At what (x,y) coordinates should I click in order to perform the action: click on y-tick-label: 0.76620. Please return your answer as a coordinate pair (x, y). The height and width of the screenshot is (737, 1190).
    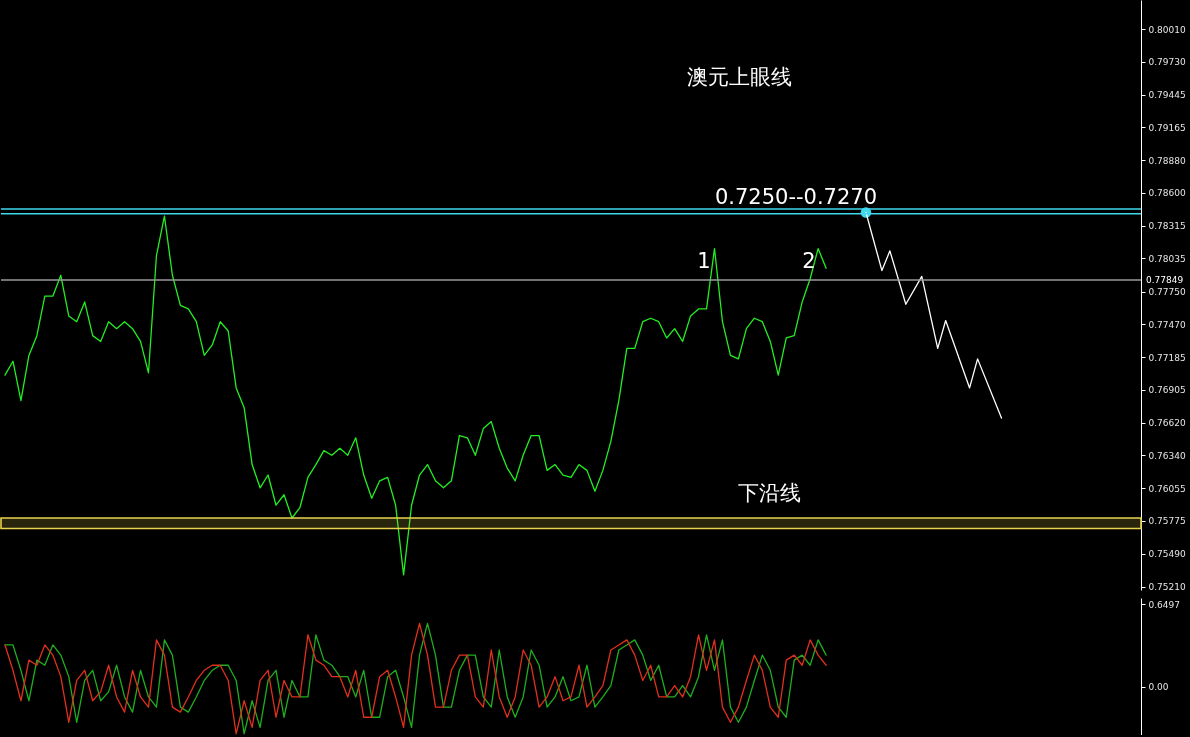
    Looking at the image, I should click on (1167, 423).